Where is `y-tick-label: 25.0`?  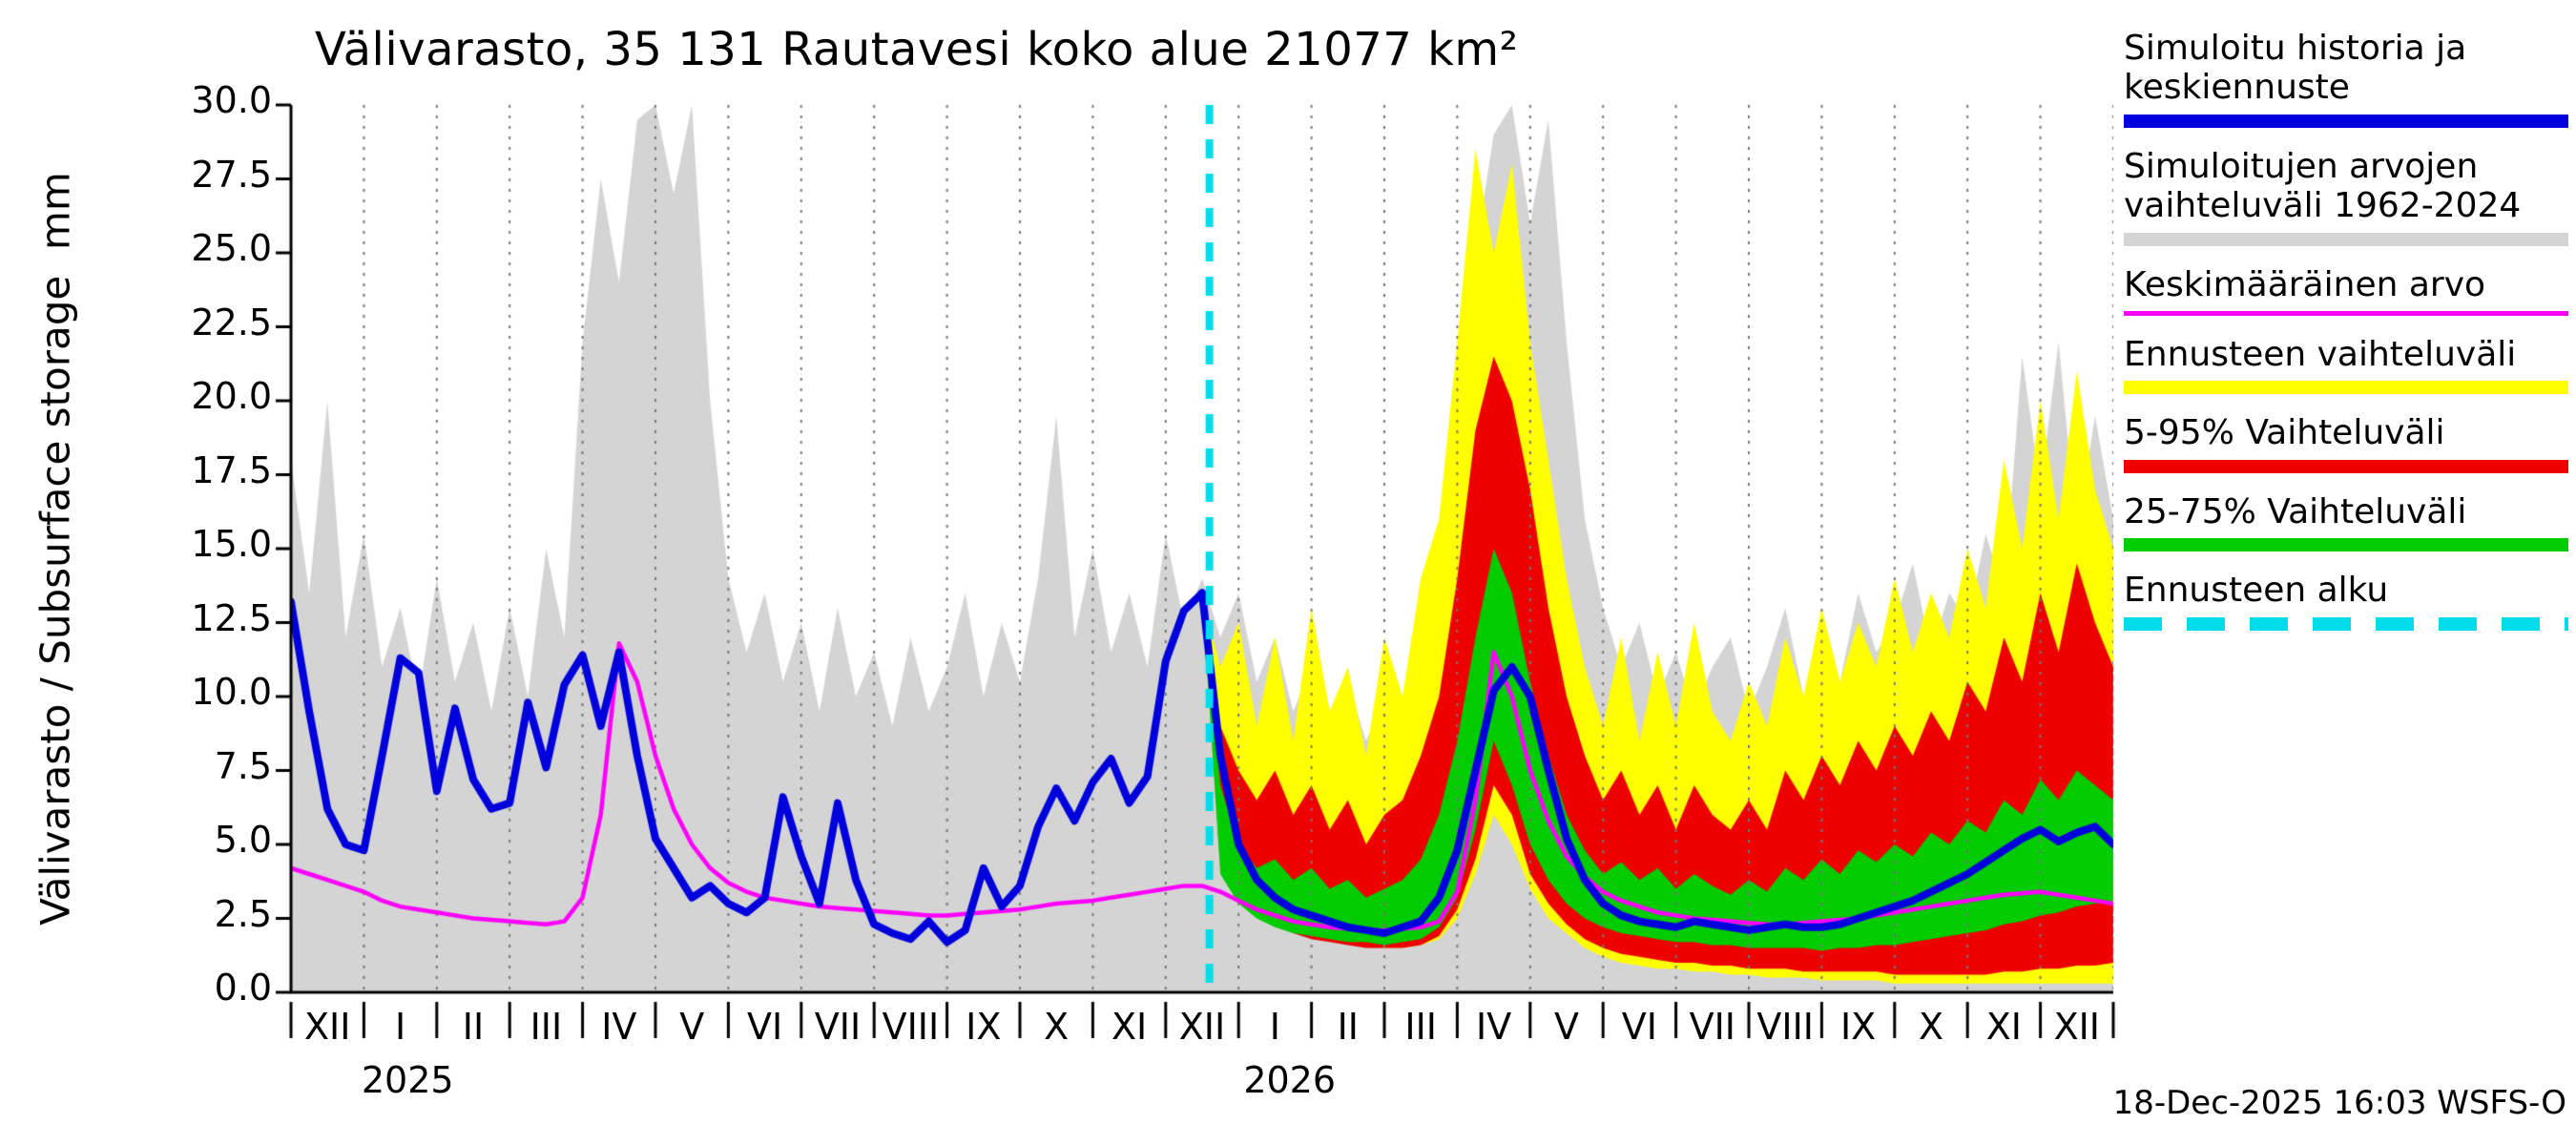 y-tick-label: 25.0 is located at coordinates (231, 248).